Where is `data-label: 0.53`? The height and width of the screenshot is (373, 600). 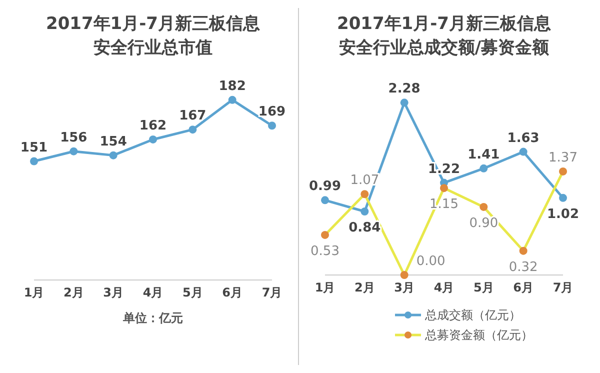 data-label: 0.53 is located at coordinates (325, 251).